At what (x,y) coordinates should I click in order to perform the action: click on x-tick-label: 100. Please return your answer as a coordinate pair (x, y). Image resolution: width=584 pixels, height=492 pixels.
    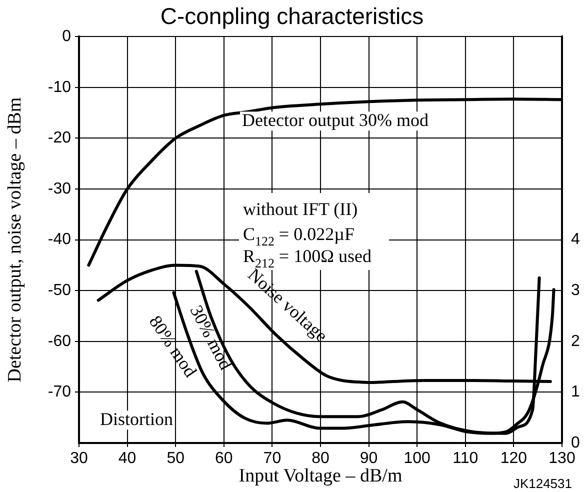
    Looking at the image, I should click on (417, 459).